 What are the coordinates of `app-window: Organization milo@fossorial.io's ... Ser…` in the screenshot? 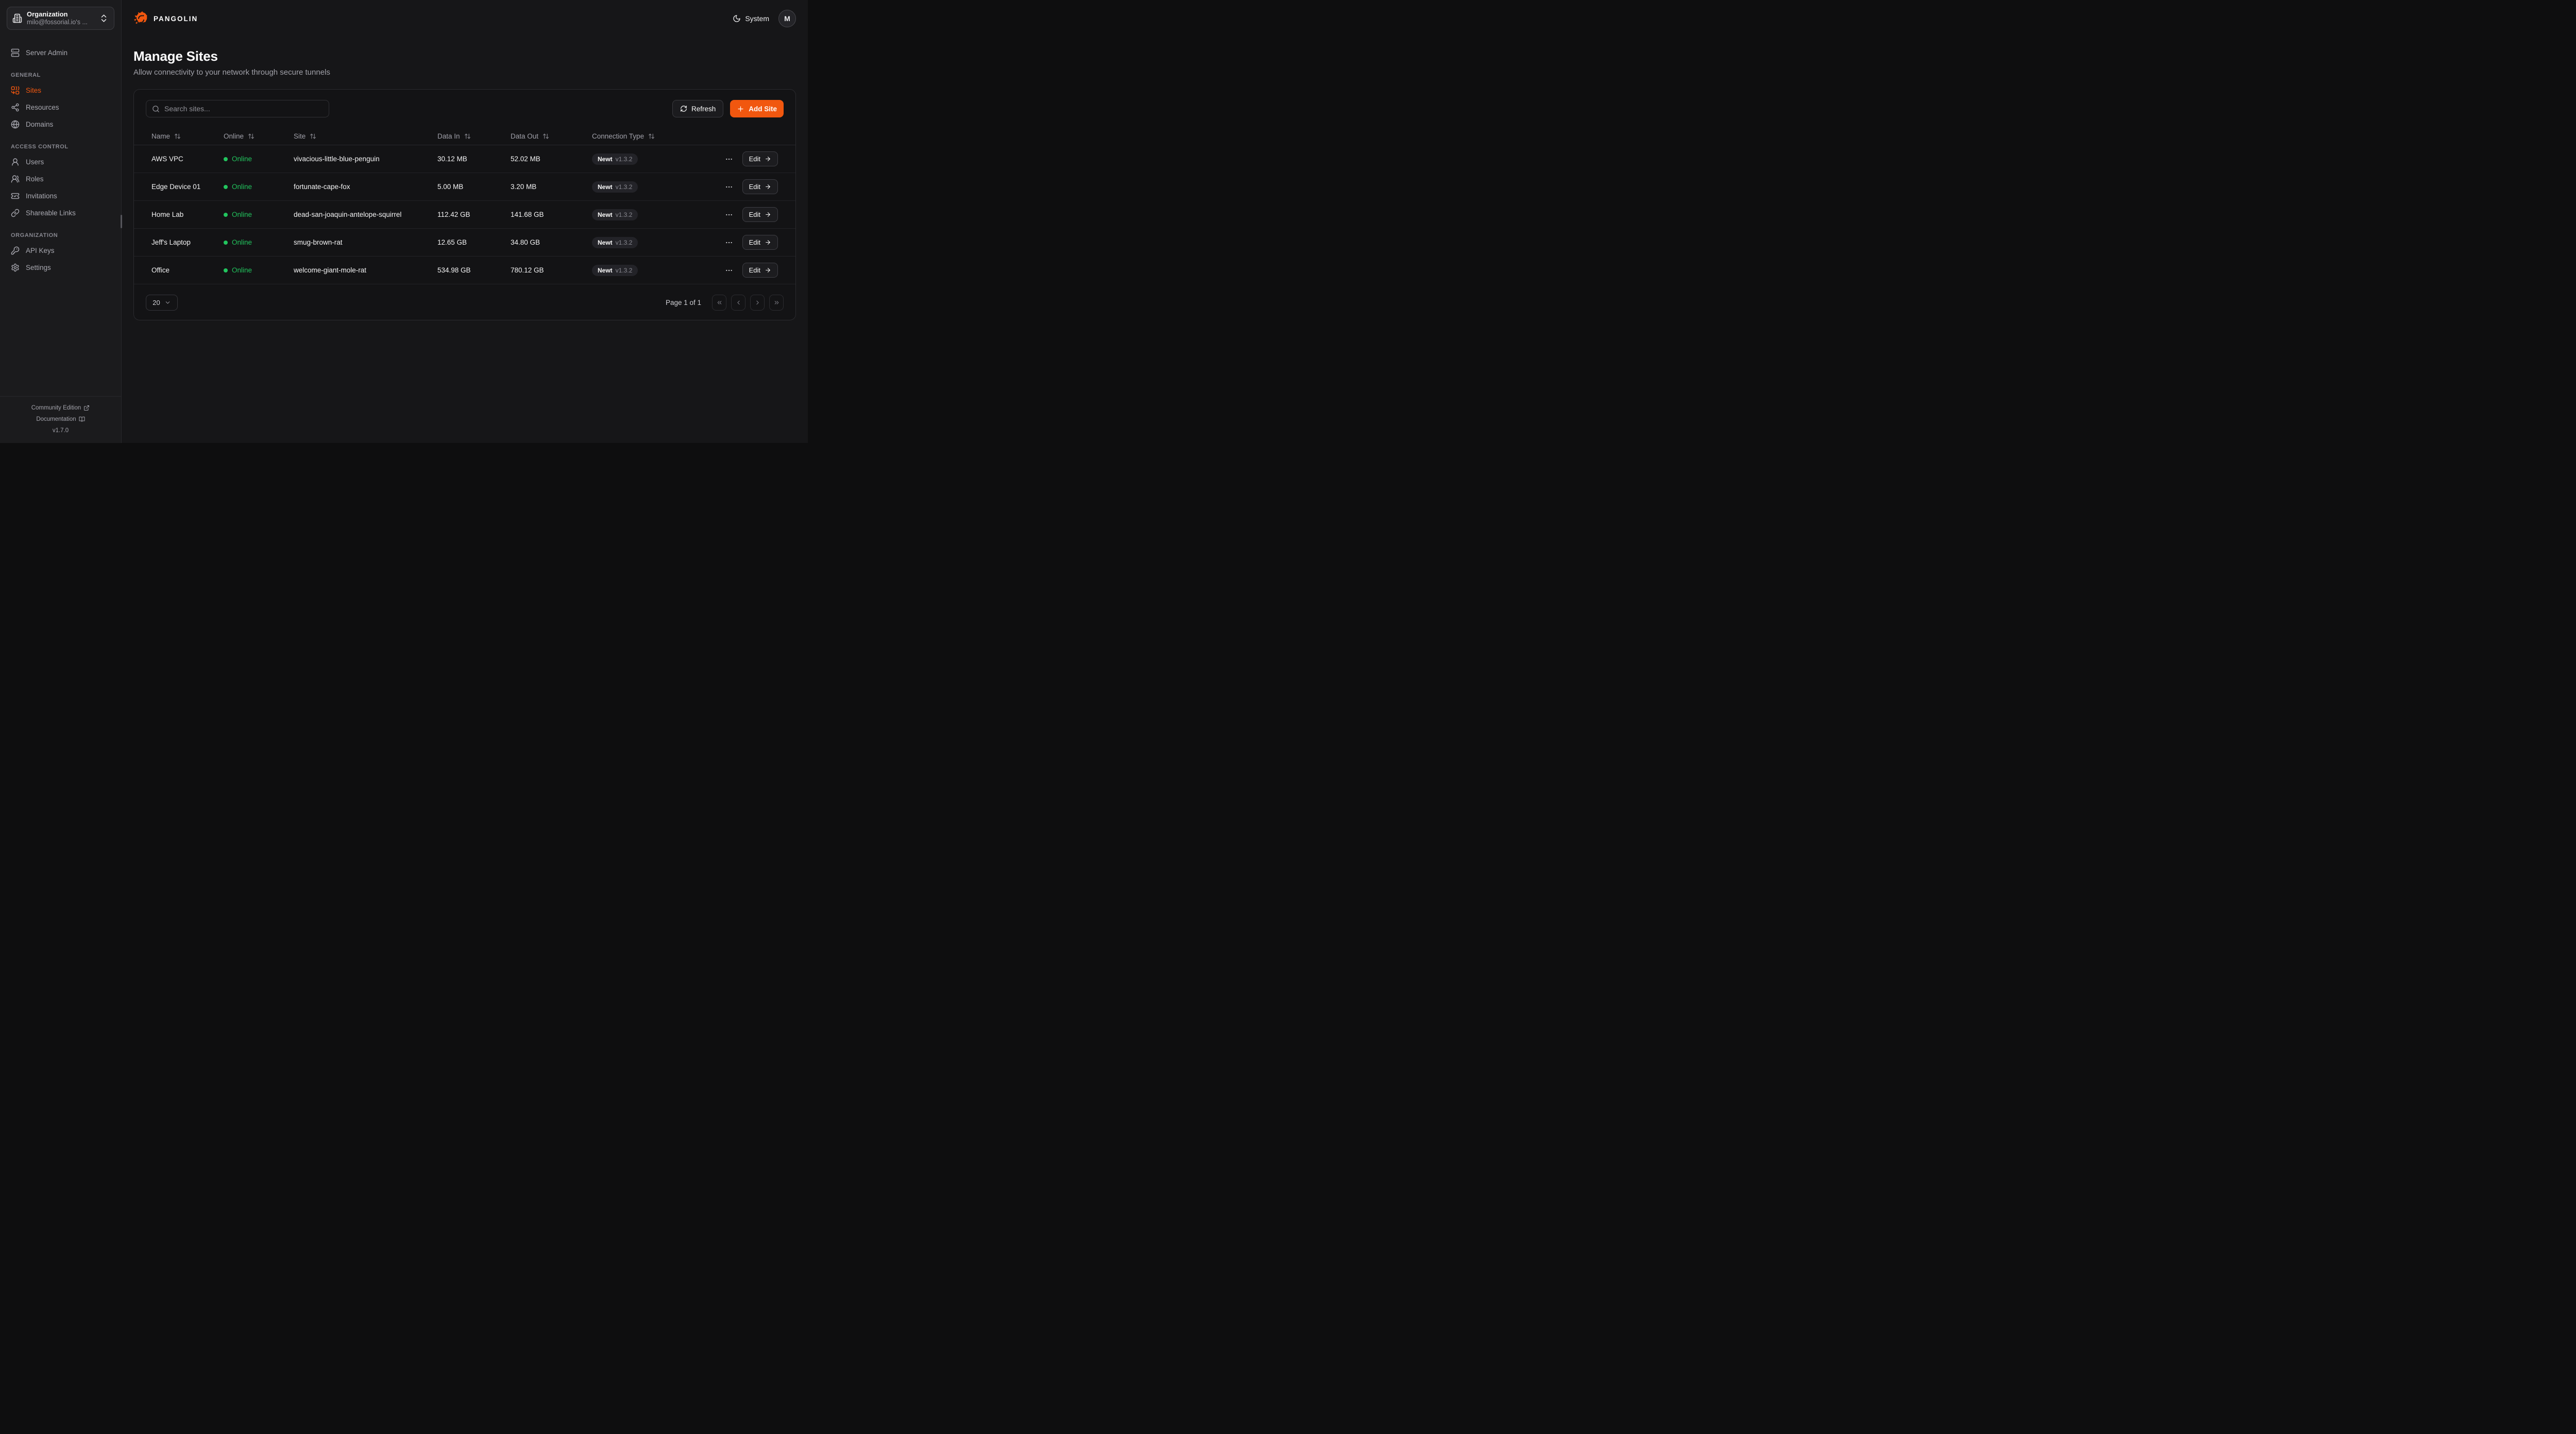 It's located at (404, 221).